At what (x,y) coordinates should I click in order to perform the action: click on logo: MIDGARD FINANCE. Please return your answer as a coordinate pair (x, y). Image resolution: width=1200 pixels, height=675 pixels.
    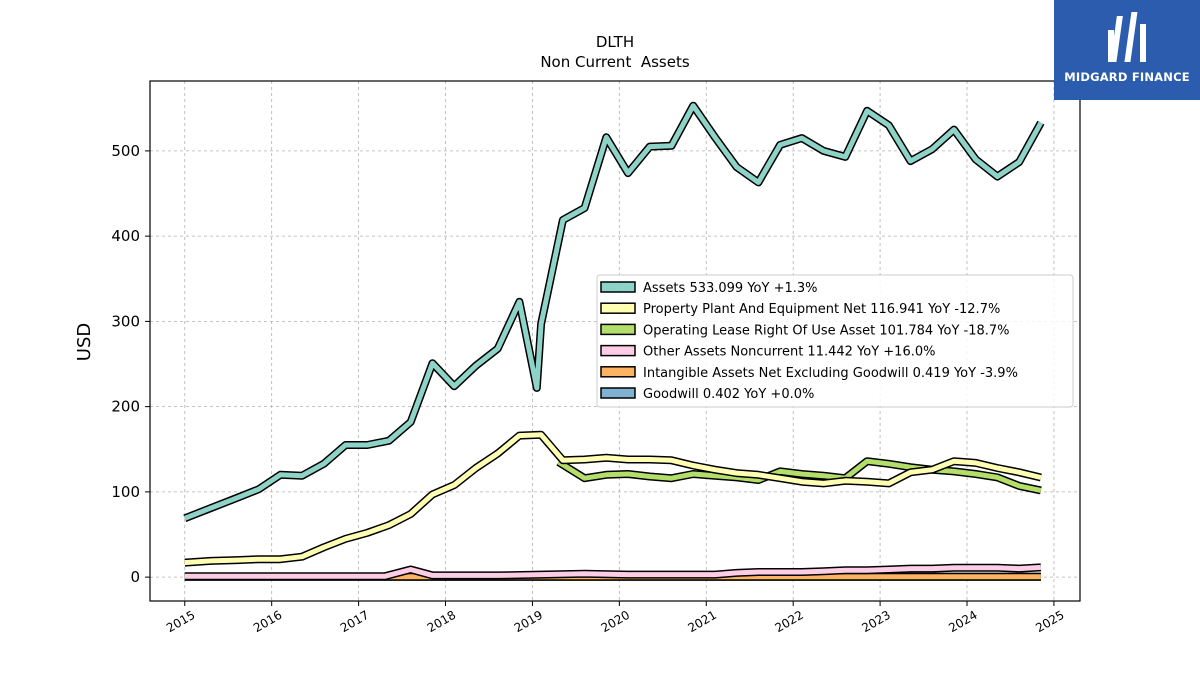
    Looking at the image, I should click on (1127, 50).